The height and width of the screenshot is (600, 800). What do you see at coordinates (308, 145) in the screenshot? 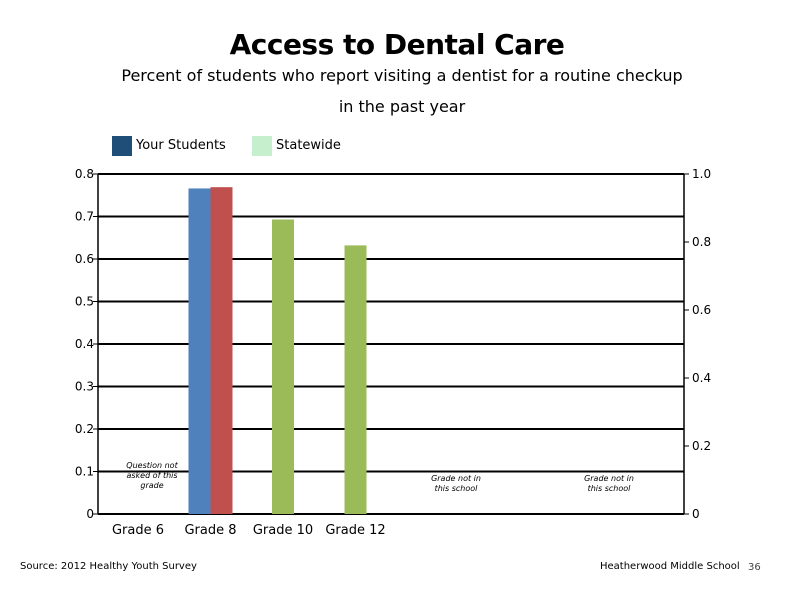
I see `legend-label-statewide: Statewide` at bounding box center [308, 145].